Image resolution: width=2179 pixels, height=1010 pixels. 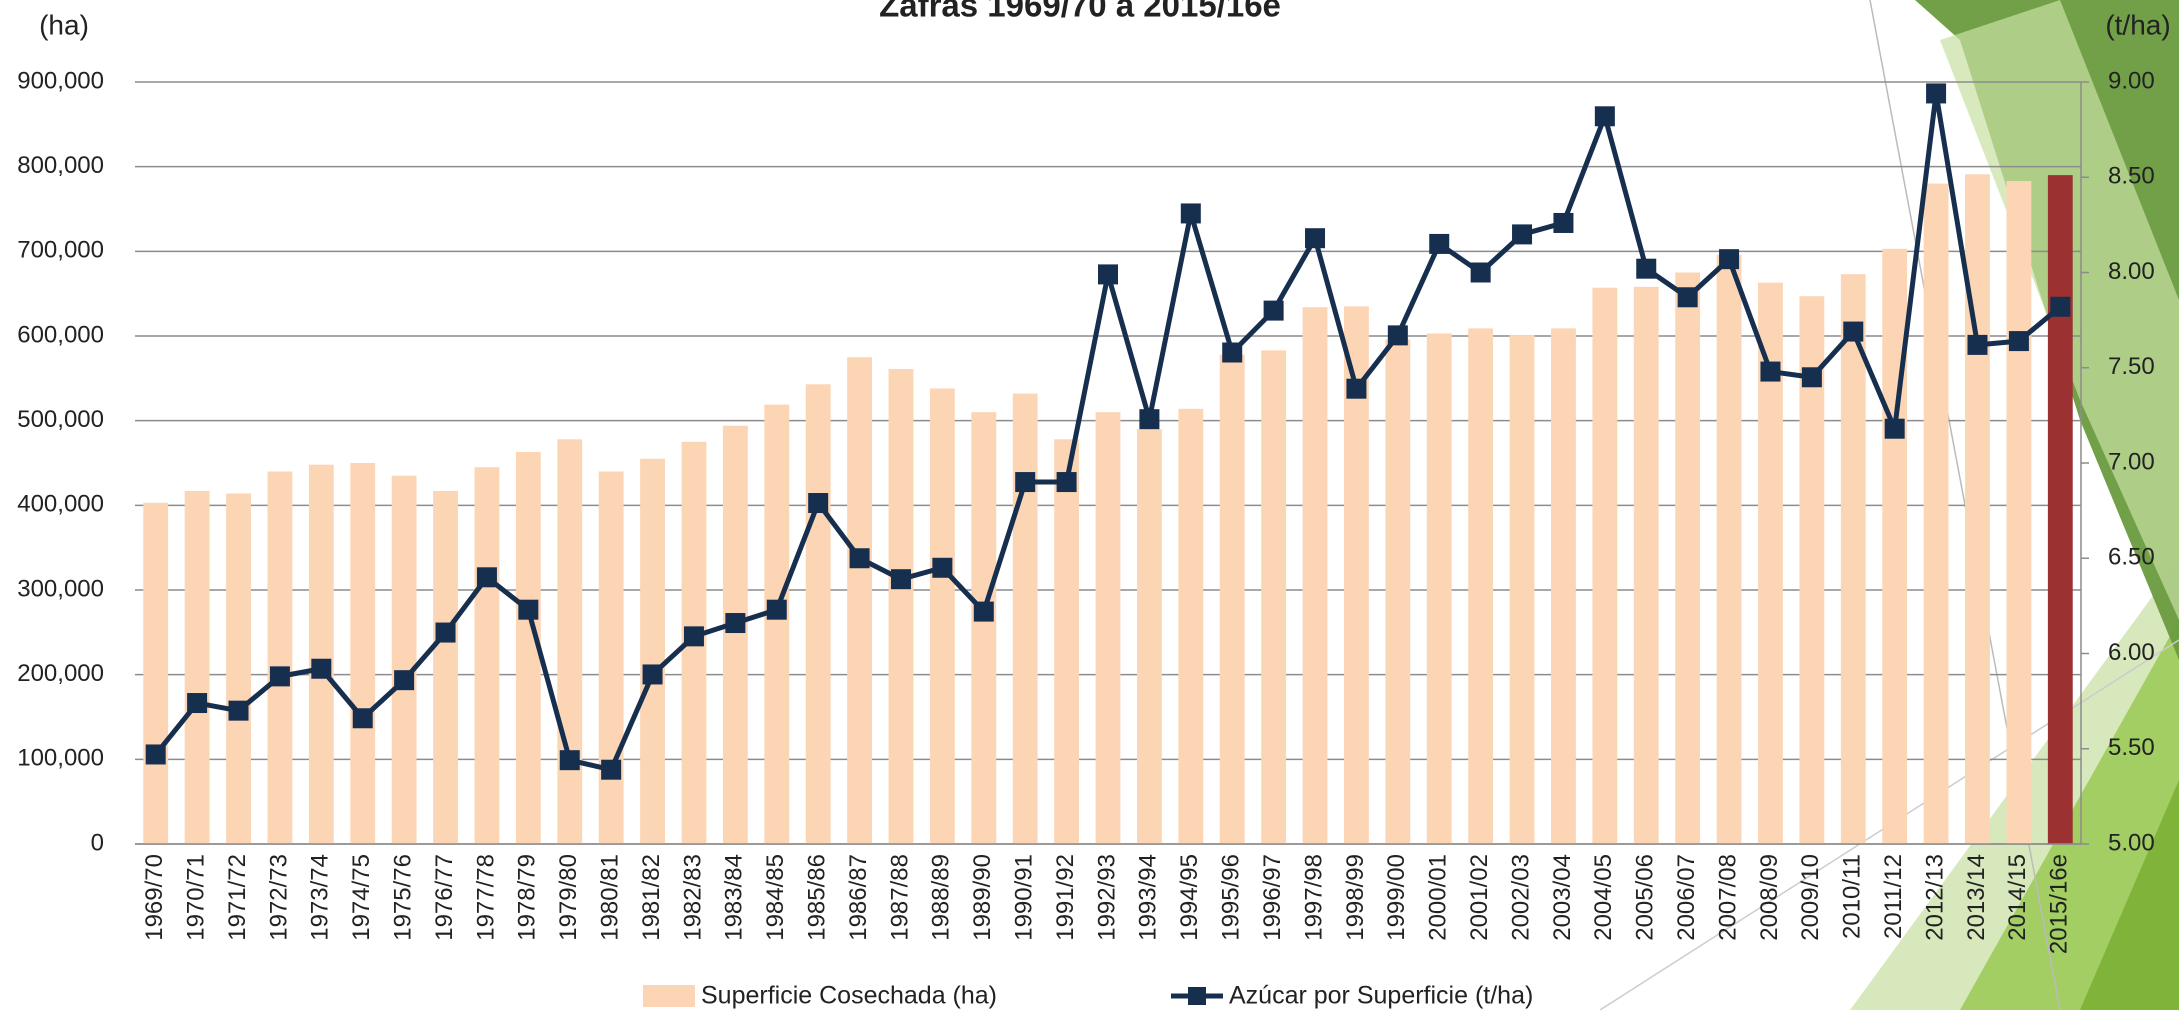 I want to click on x-tick-label: 2007/08, so click(x=1727, y=897).